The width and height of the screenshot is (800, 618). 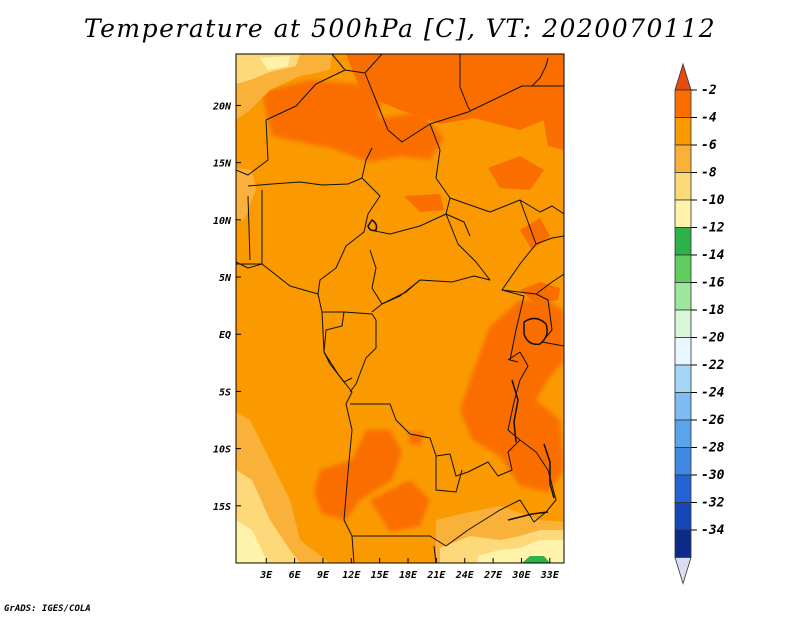 What do you see at coordinates (225, 392) in the screenshot?
I see `y-tick-label: 5S` at bounding box center [225, 392].